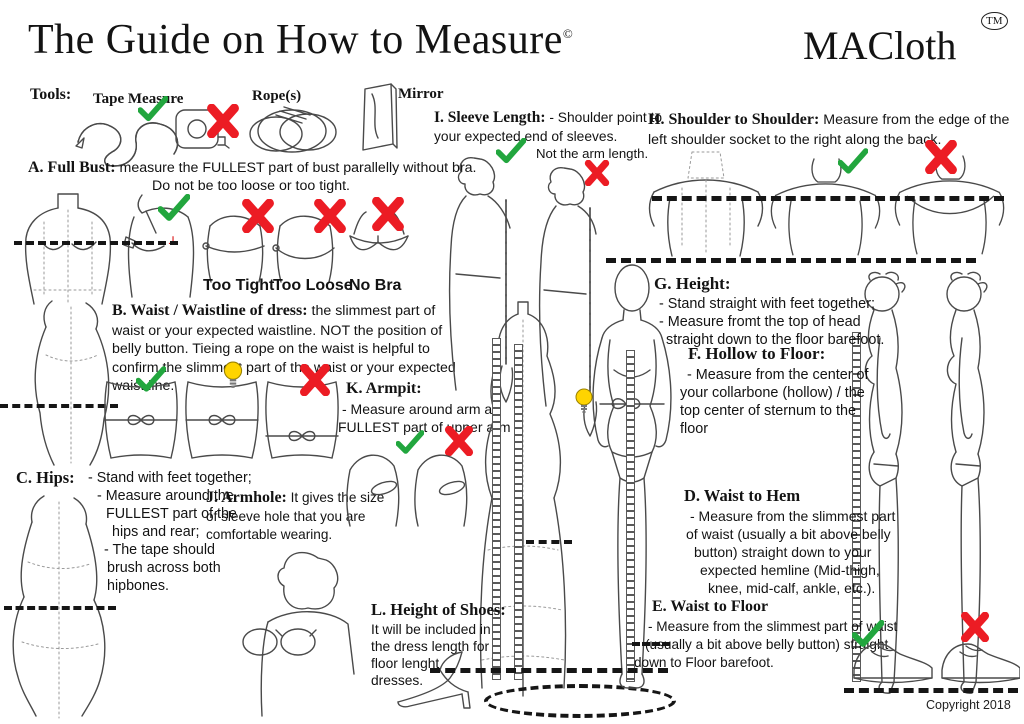 Image resolution: width=1024 pixels, height=724 pixels. I want to click on section-f-line: your collarbone (hollow) / the, so click(772, 393).